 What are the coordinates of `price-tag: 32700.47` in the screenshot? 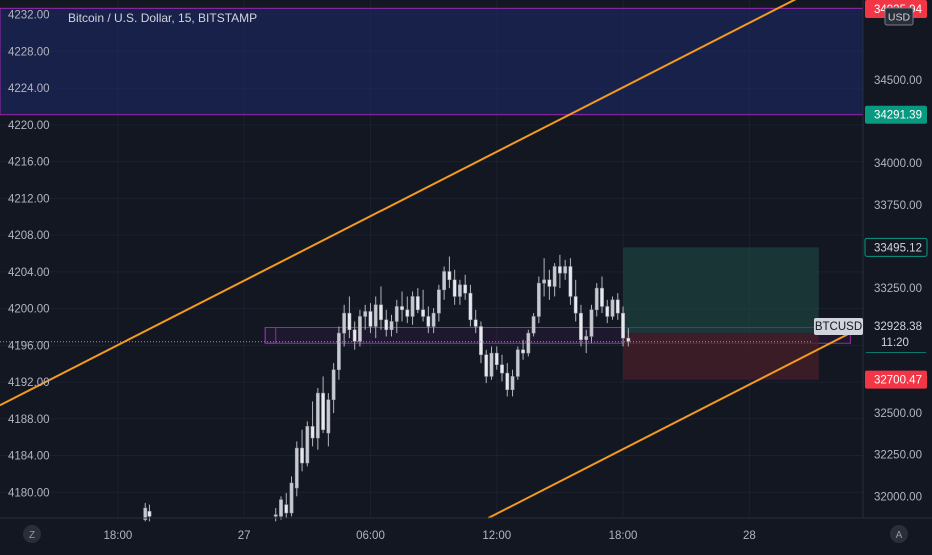 It's located at (896, 379).